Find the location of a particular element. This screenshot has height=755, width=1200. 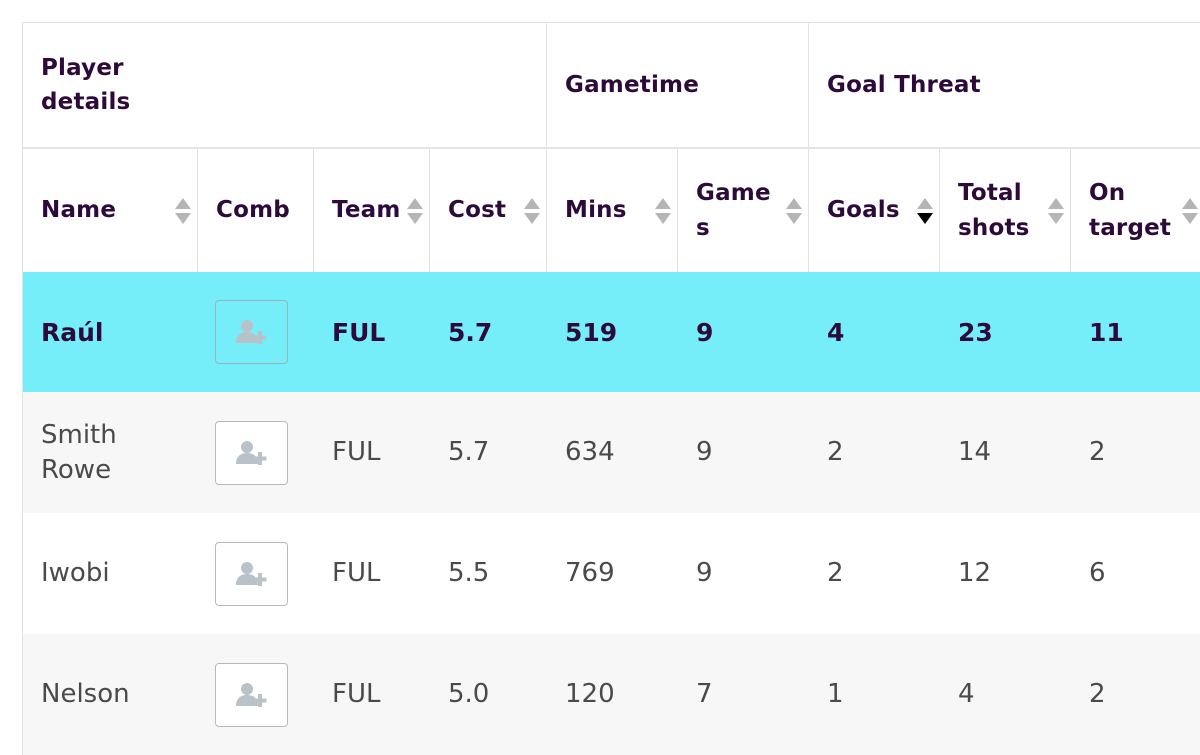

cell-name: Smith Rowe is located at coordinates (79, 452).